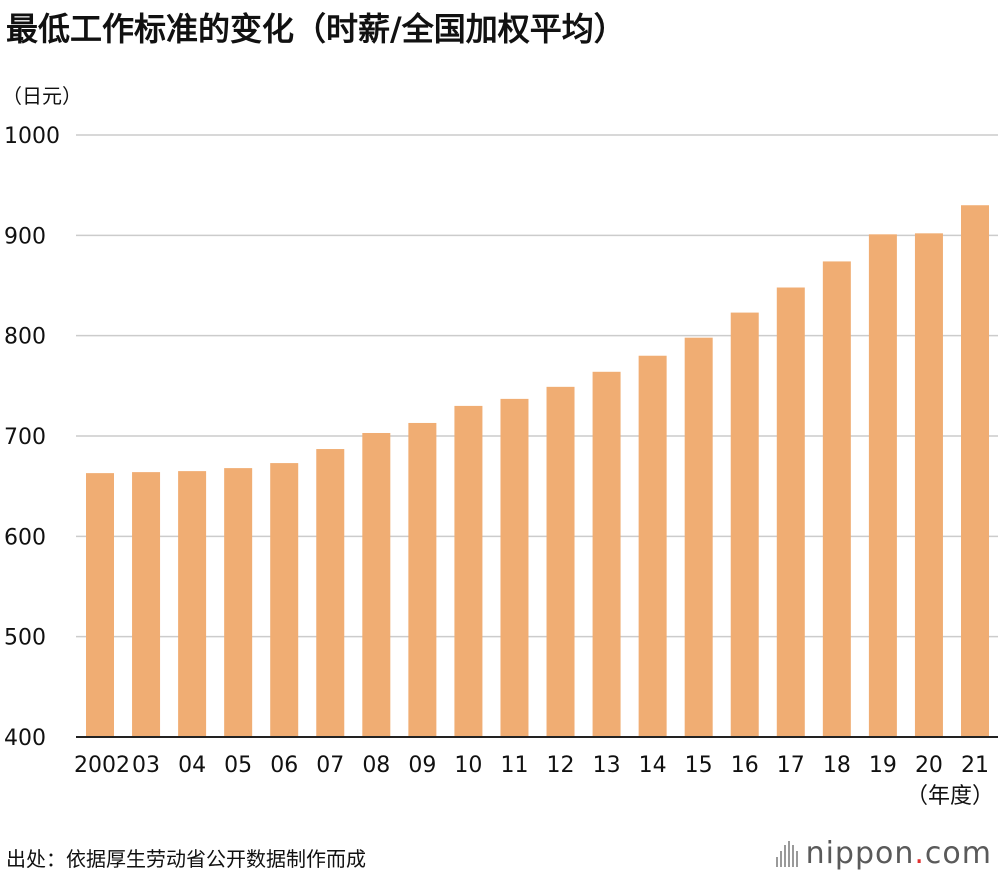  Describe the element at coordinates (975, 765) in the screenshot. I see `x-tick-label: 21` at that location.